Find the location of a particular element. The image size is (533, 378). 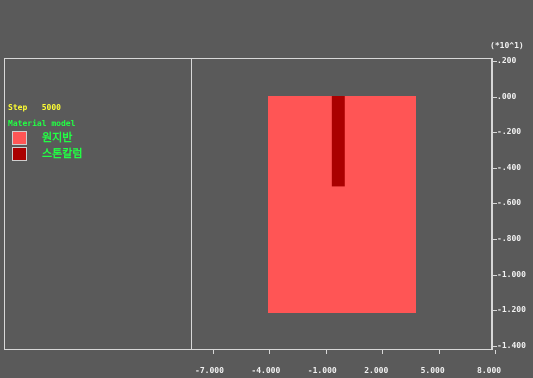

panel-divider is located at coordinates (191, 204).